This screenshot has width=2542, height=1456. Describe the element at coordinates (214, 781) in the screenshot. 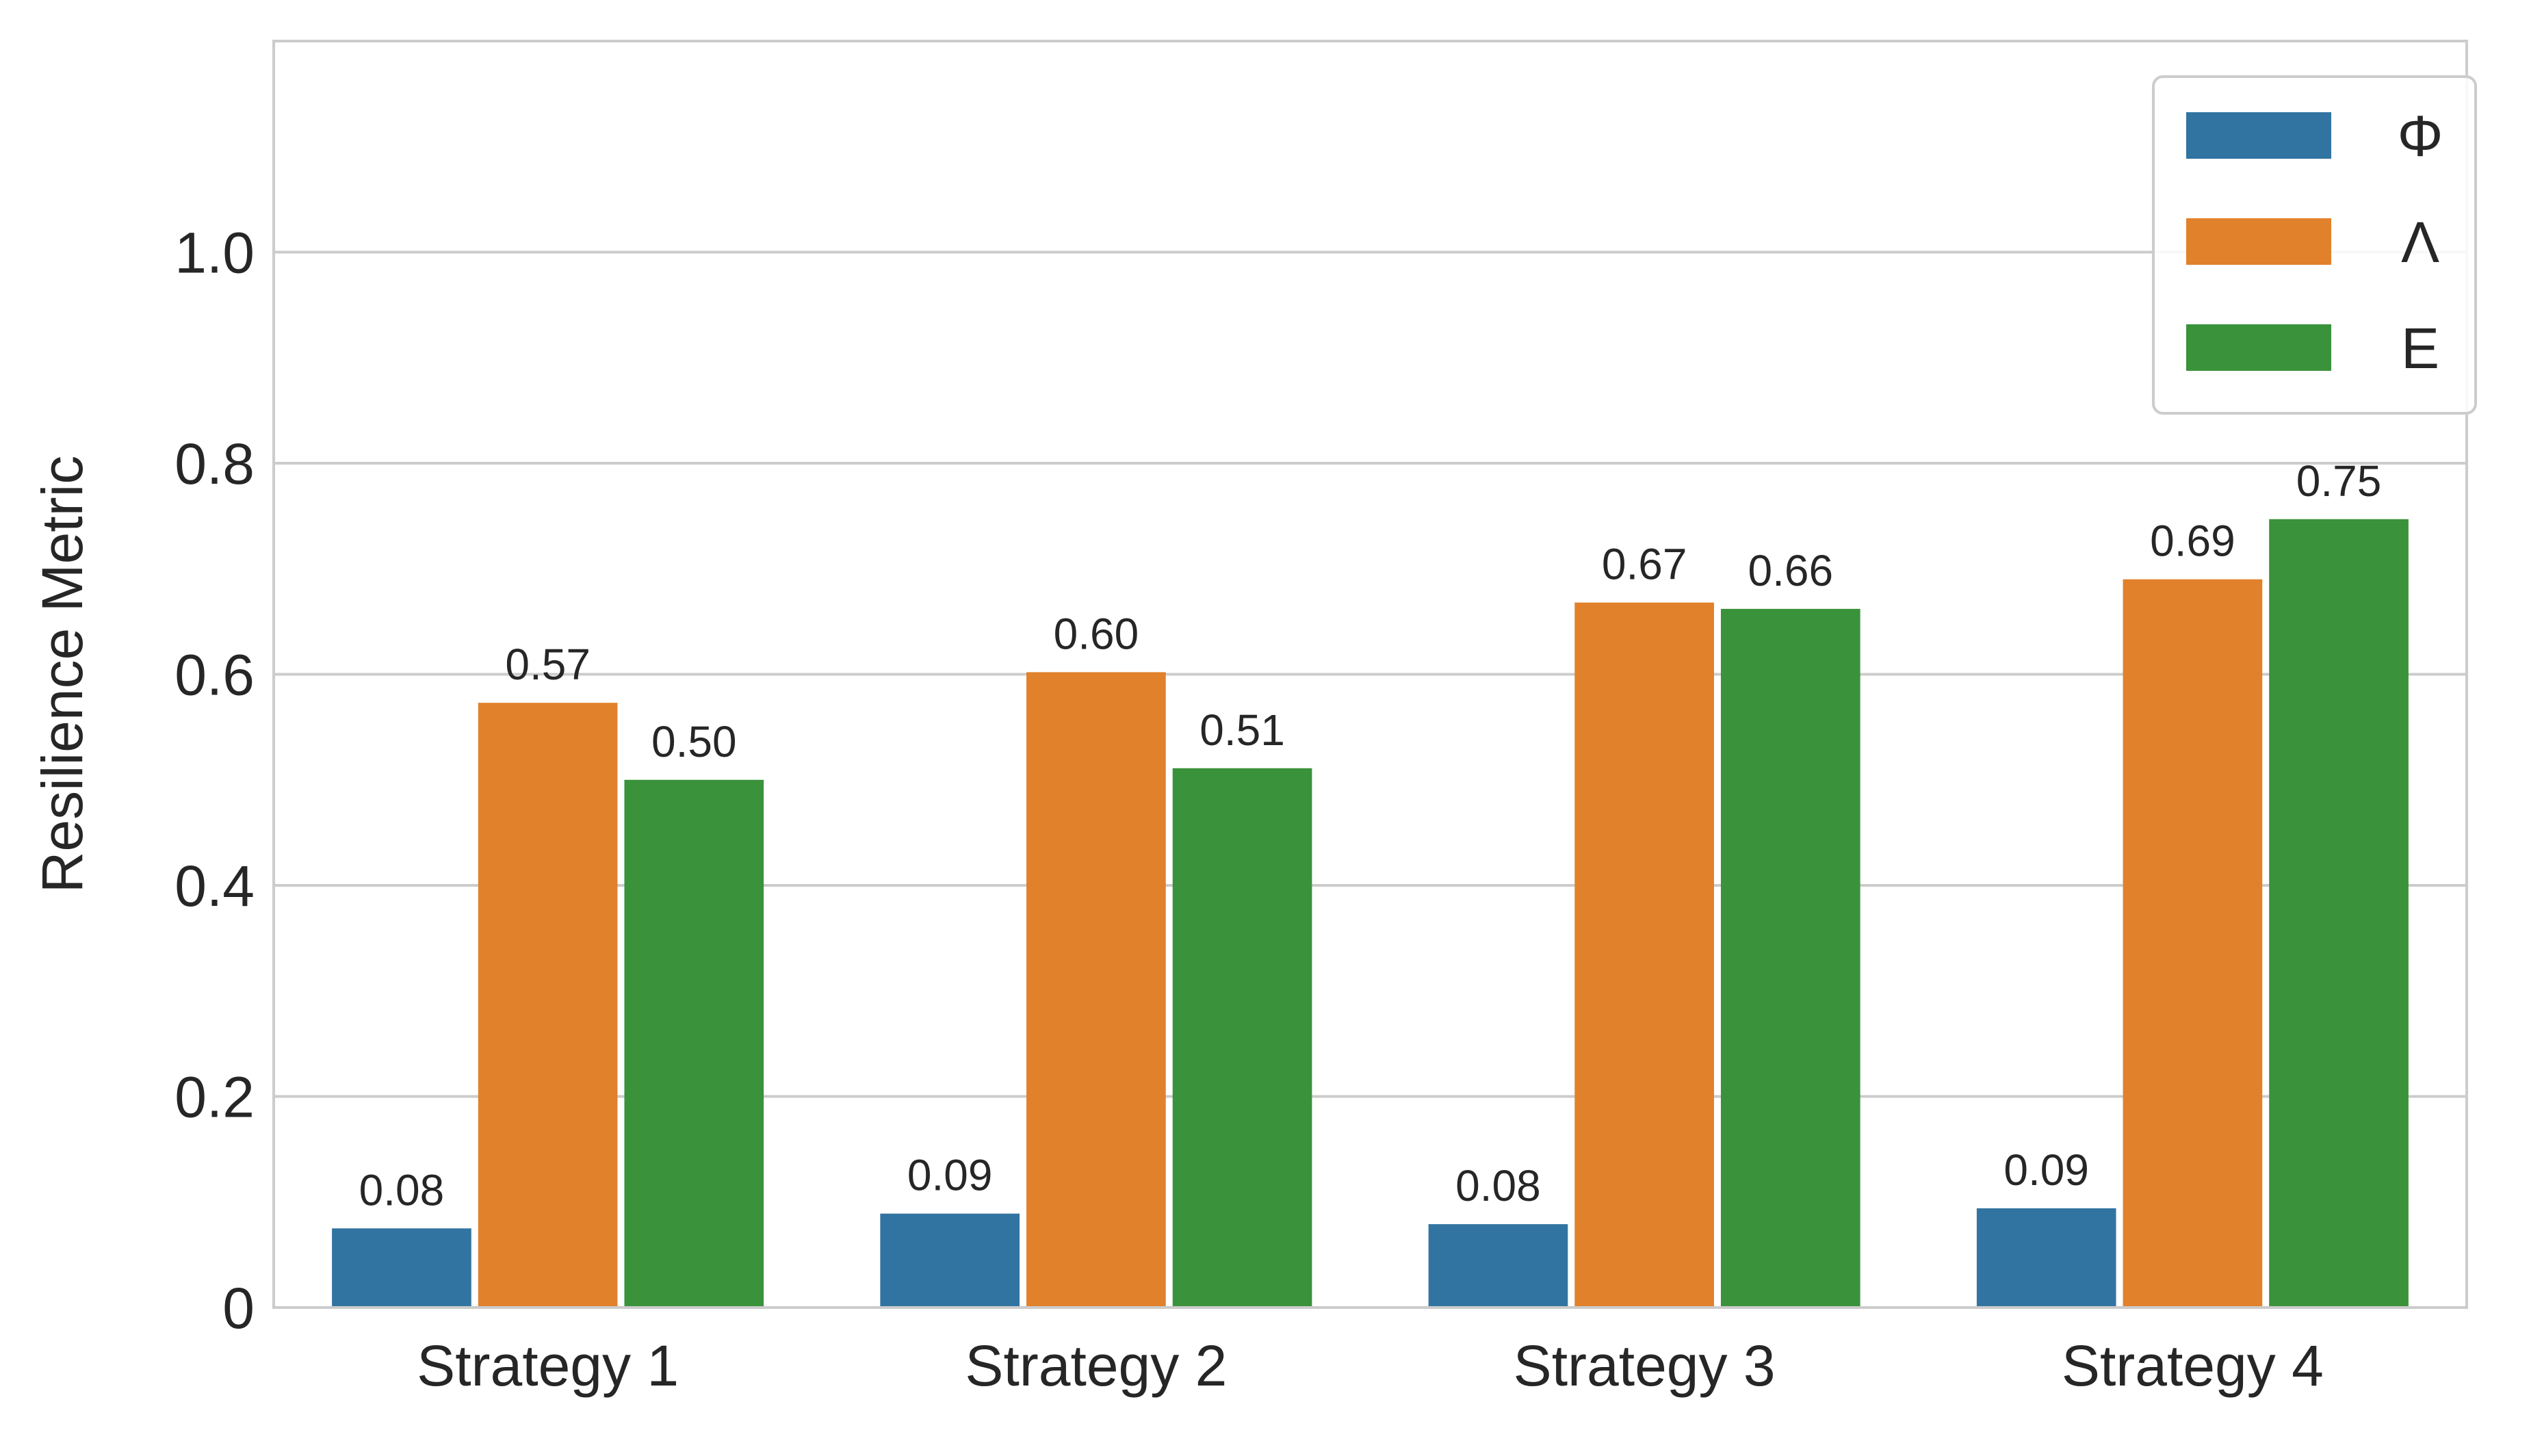

I see `y-axis-ticks: 0 0.2 0.4 0.6 0.8 1.0` at that location.